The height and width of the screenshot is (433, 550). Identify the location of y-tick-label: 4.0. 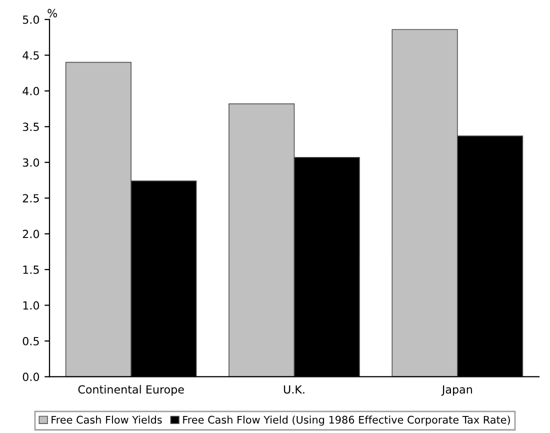
(31, 91).